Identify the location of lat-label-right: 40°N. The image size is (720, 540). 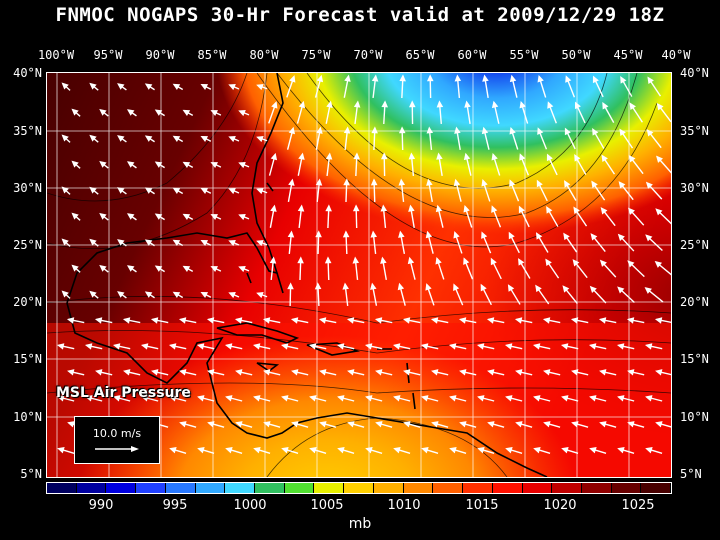
(694, 73).